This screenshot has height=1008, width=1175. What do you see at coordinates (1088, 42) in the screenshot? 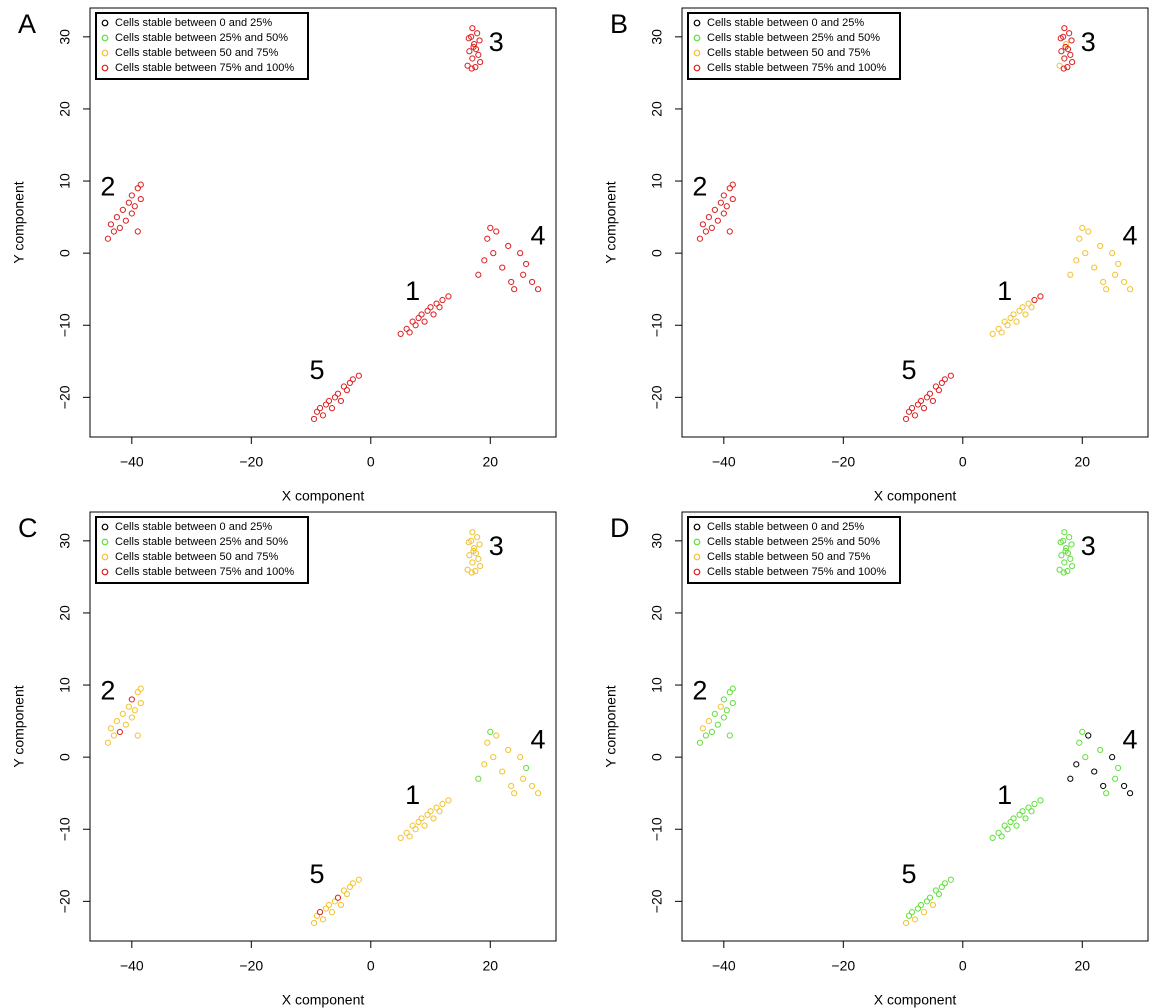
I see `cluster-label: 3` at bounding box center [1088, 42].